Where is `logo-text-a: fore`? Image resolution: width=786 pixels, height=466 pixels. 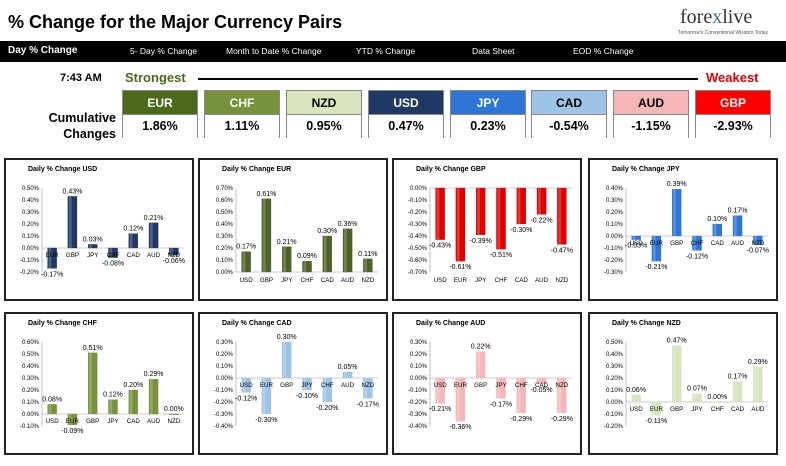
logo-text-a: fore is located at coordinates (696, 17).